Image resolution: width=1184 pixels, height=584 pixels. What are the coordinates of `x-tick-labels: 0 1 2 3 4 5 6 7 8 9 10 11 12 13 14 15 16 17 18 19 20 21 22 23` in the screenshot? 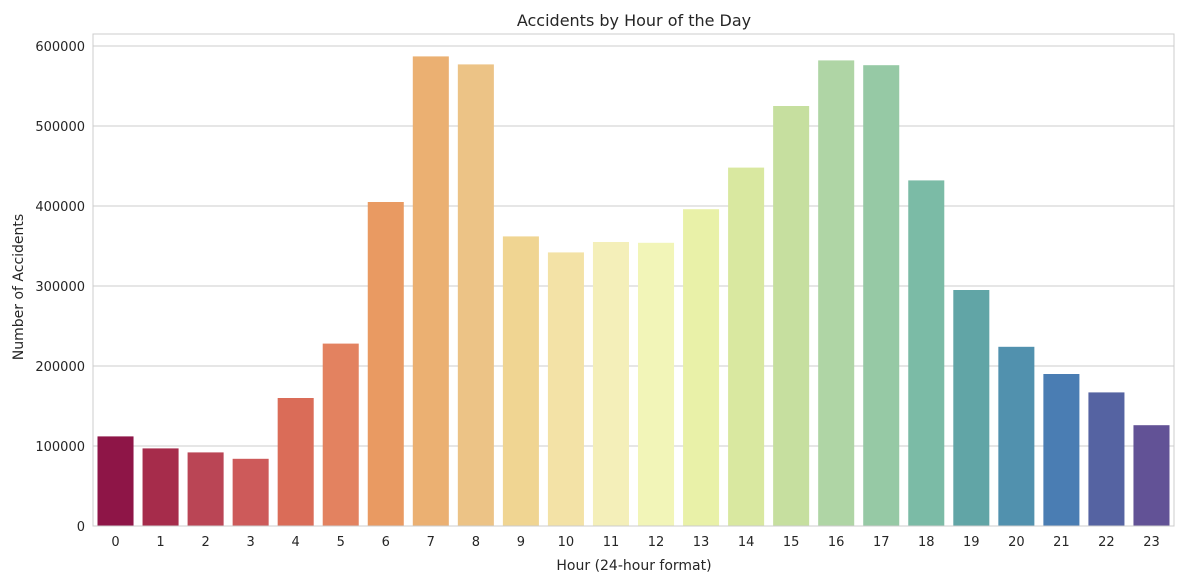 It's located at (635, 542).